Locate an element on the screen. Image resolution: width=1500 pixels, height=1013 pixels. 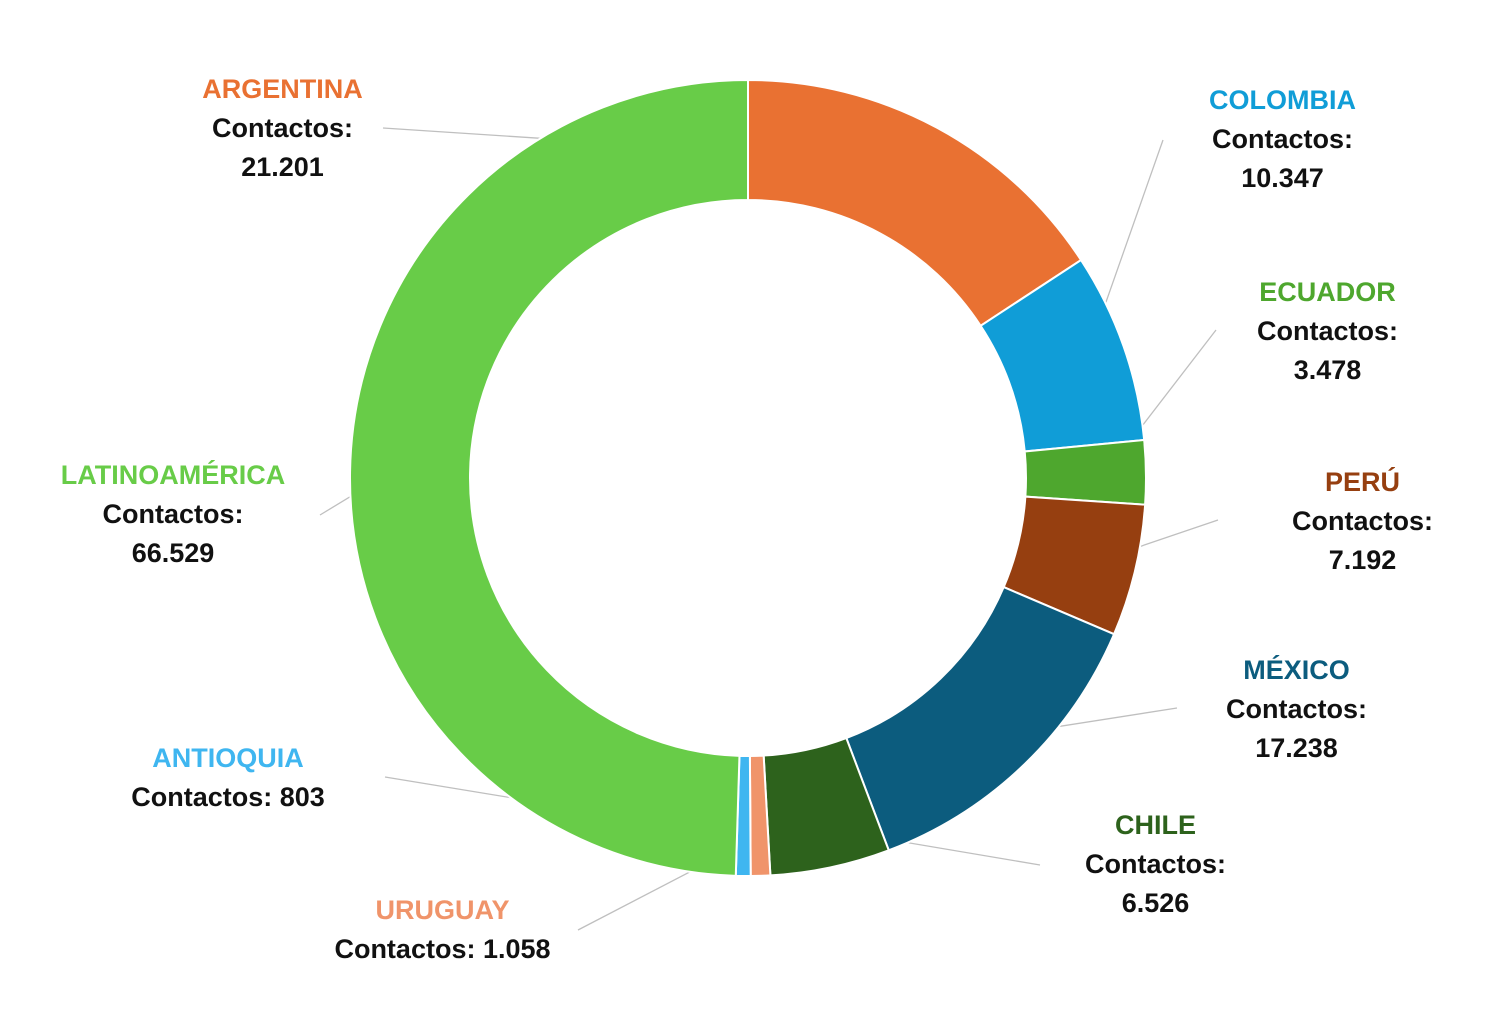
label-mexico: MÉXICO Contactos: 17.238 is located at coordinates (1296, 709).